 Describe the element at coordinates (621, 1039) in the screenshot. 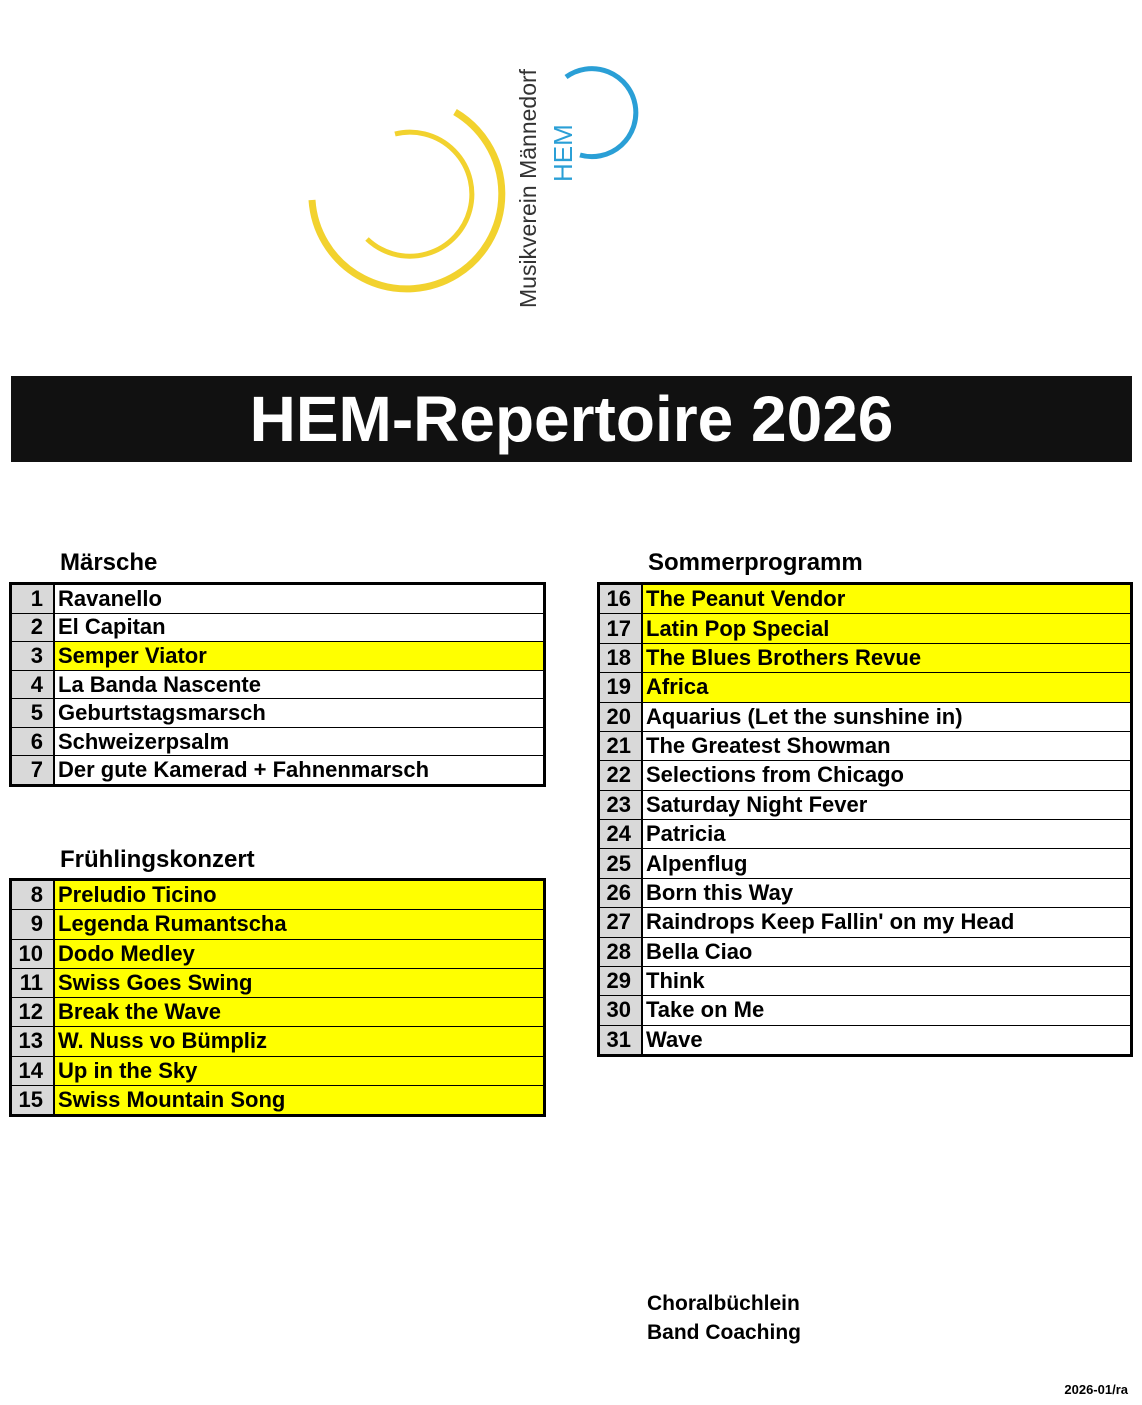

I see `piece-number: 31` at that location.